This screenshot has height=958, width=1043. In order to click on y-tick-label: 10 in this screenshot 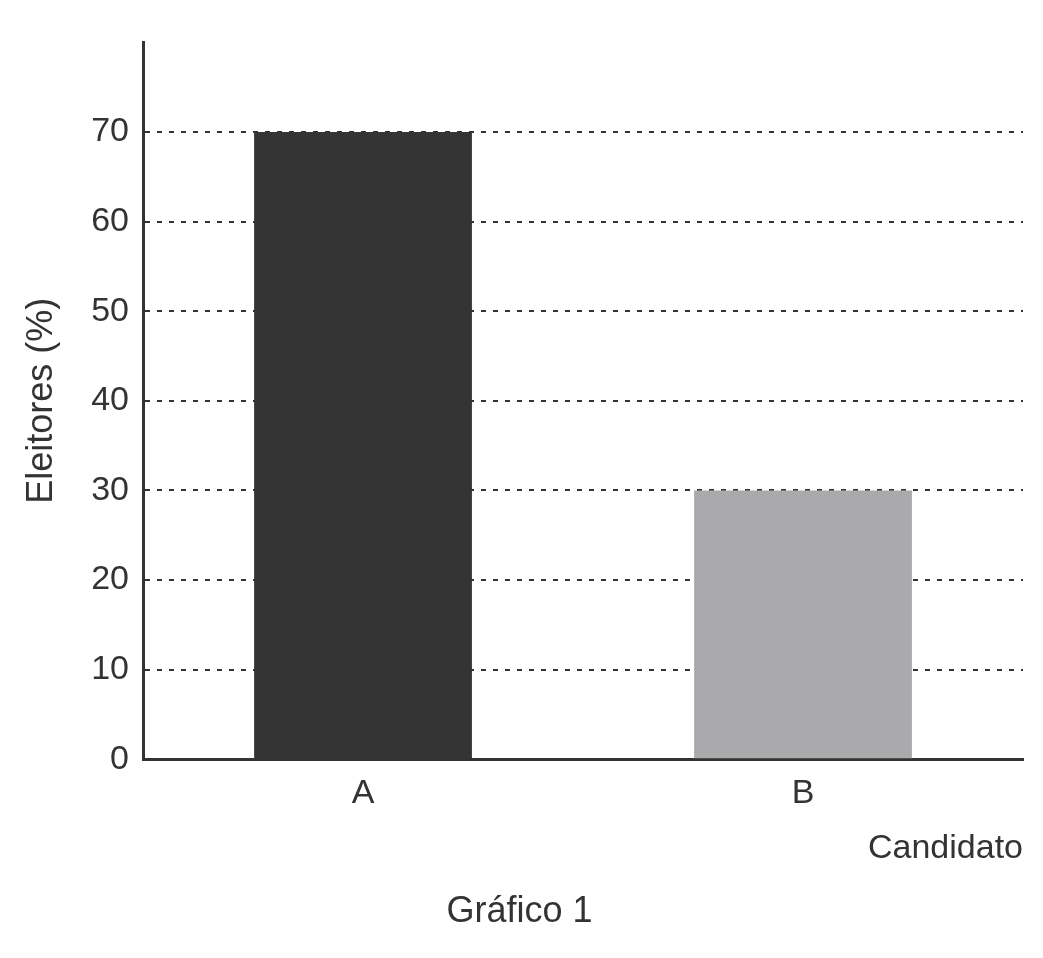, I will do `click(110, 666)`.